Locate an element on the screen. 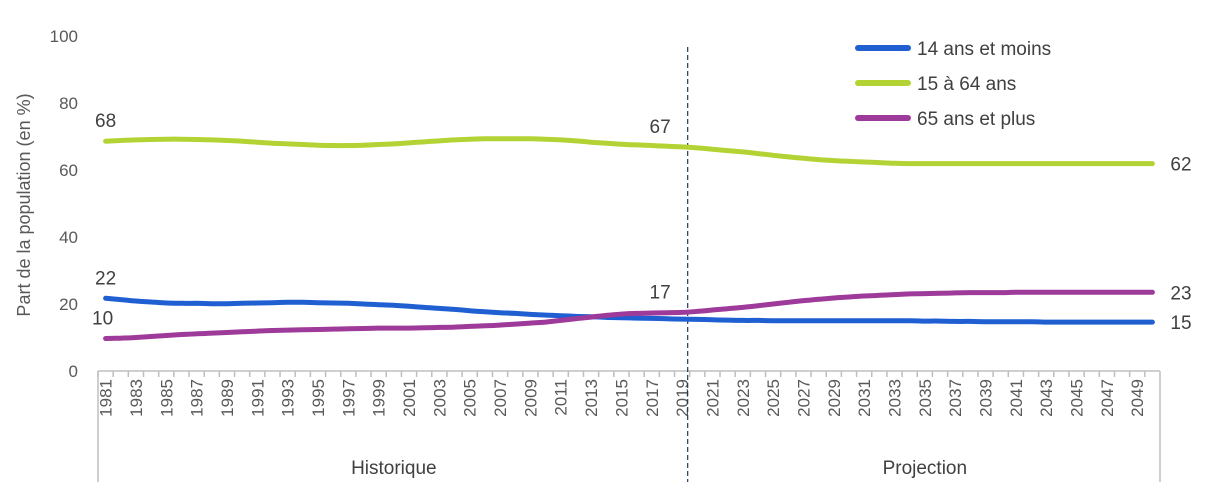 This screenshot has height=497, width=1217. x-tick-label: 2003 is located at coordinates (439, 398).